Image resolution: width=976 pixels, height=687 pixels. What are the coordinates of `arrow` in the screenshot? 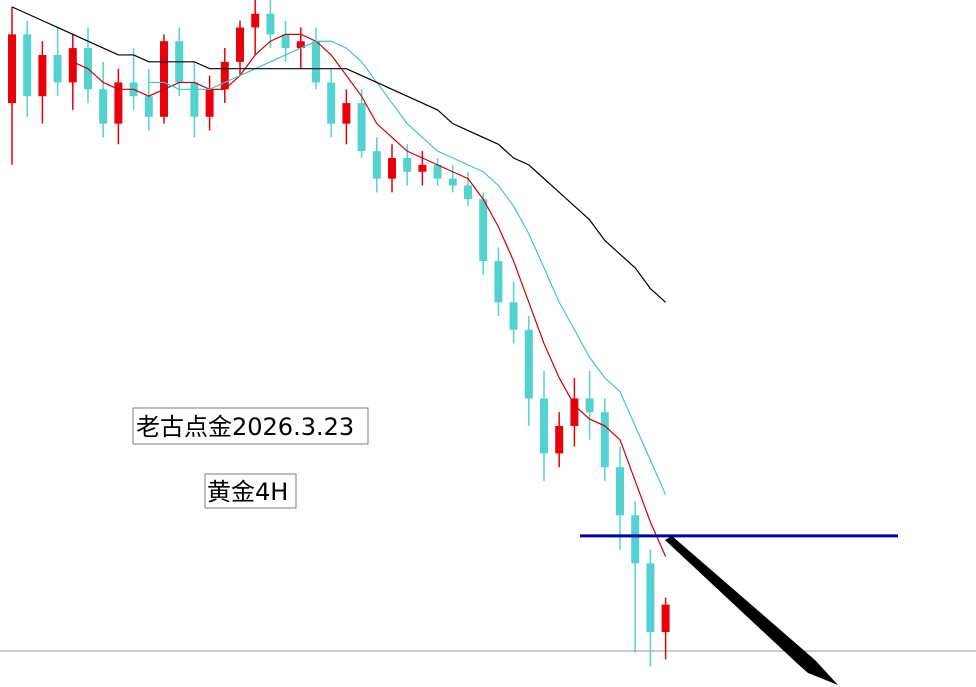 It's located at (751, 610).